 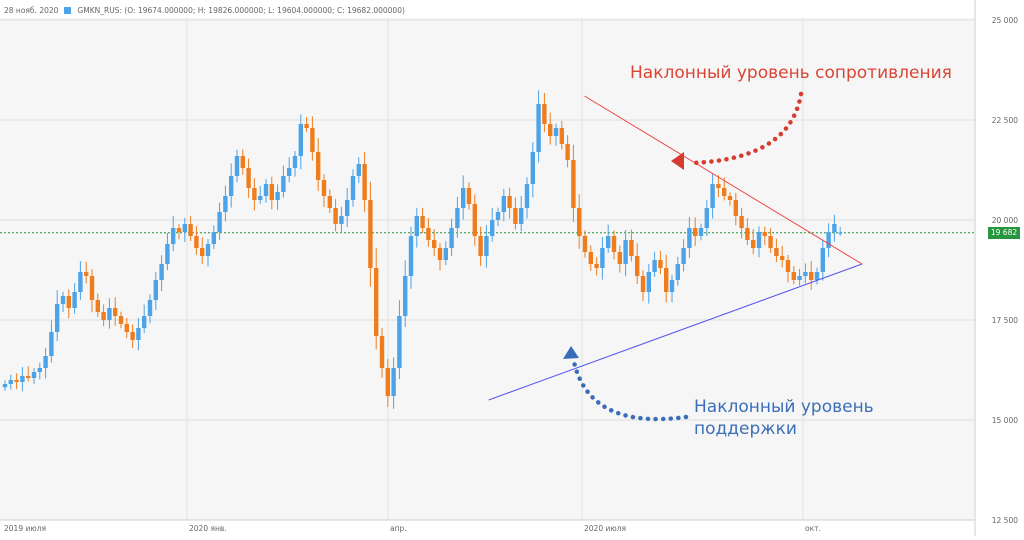 I want to click on support-annotation-line2: поддержки, so click(x=745, y=429).